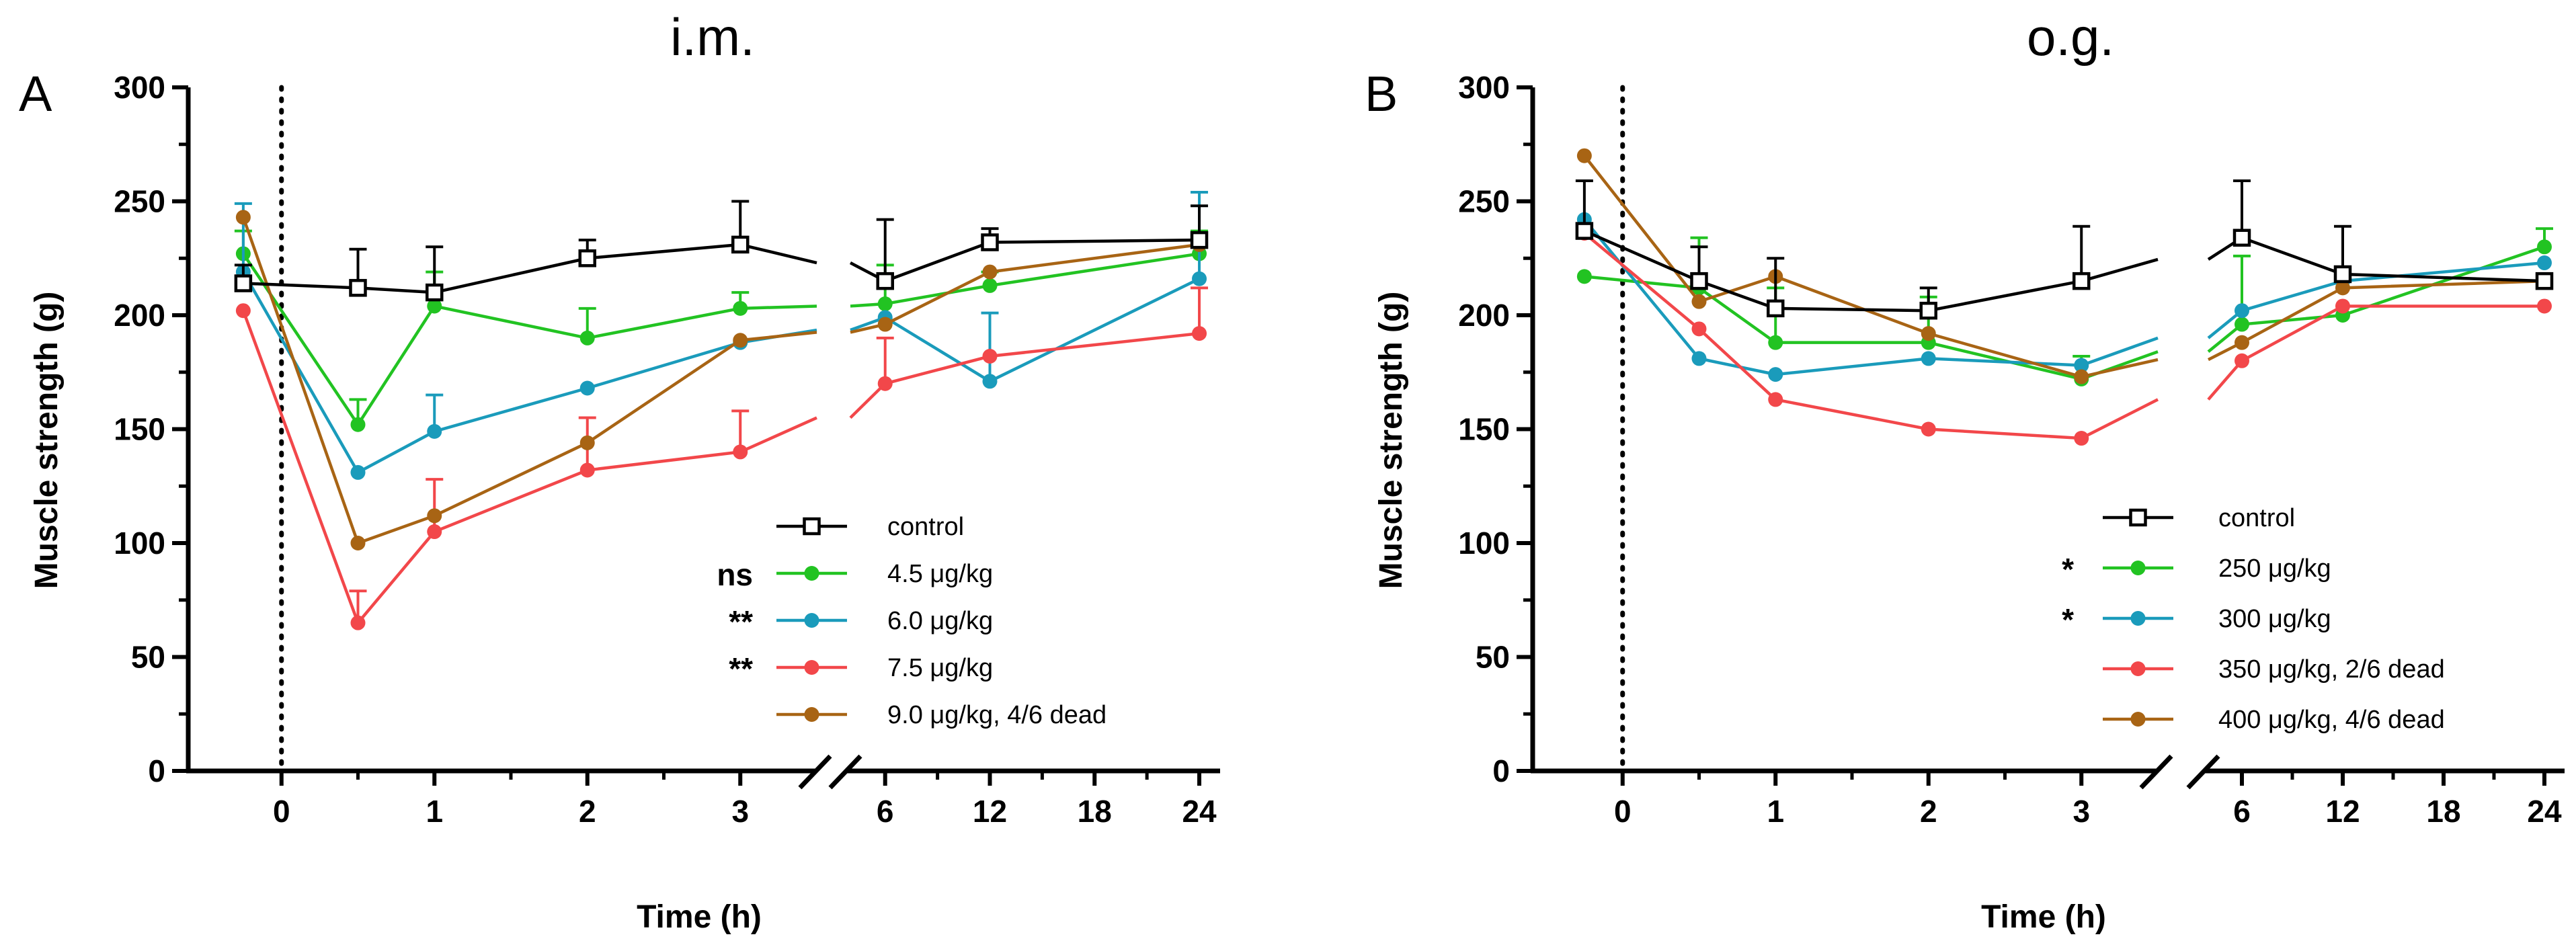  I want to click on legend-entry: 300 μg/kg *, so click(2196, 619).